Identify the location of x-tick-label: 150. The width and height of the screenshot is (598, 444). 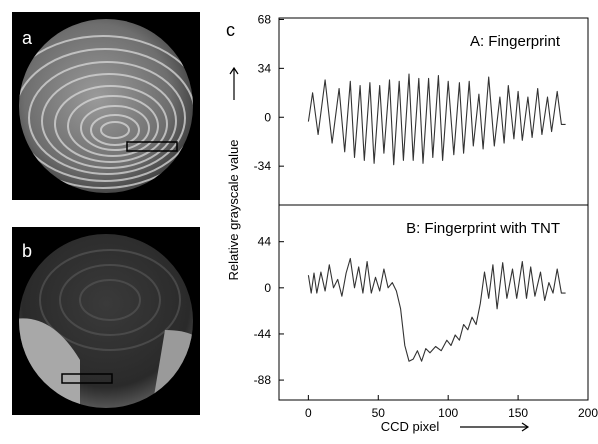
(518, 413).